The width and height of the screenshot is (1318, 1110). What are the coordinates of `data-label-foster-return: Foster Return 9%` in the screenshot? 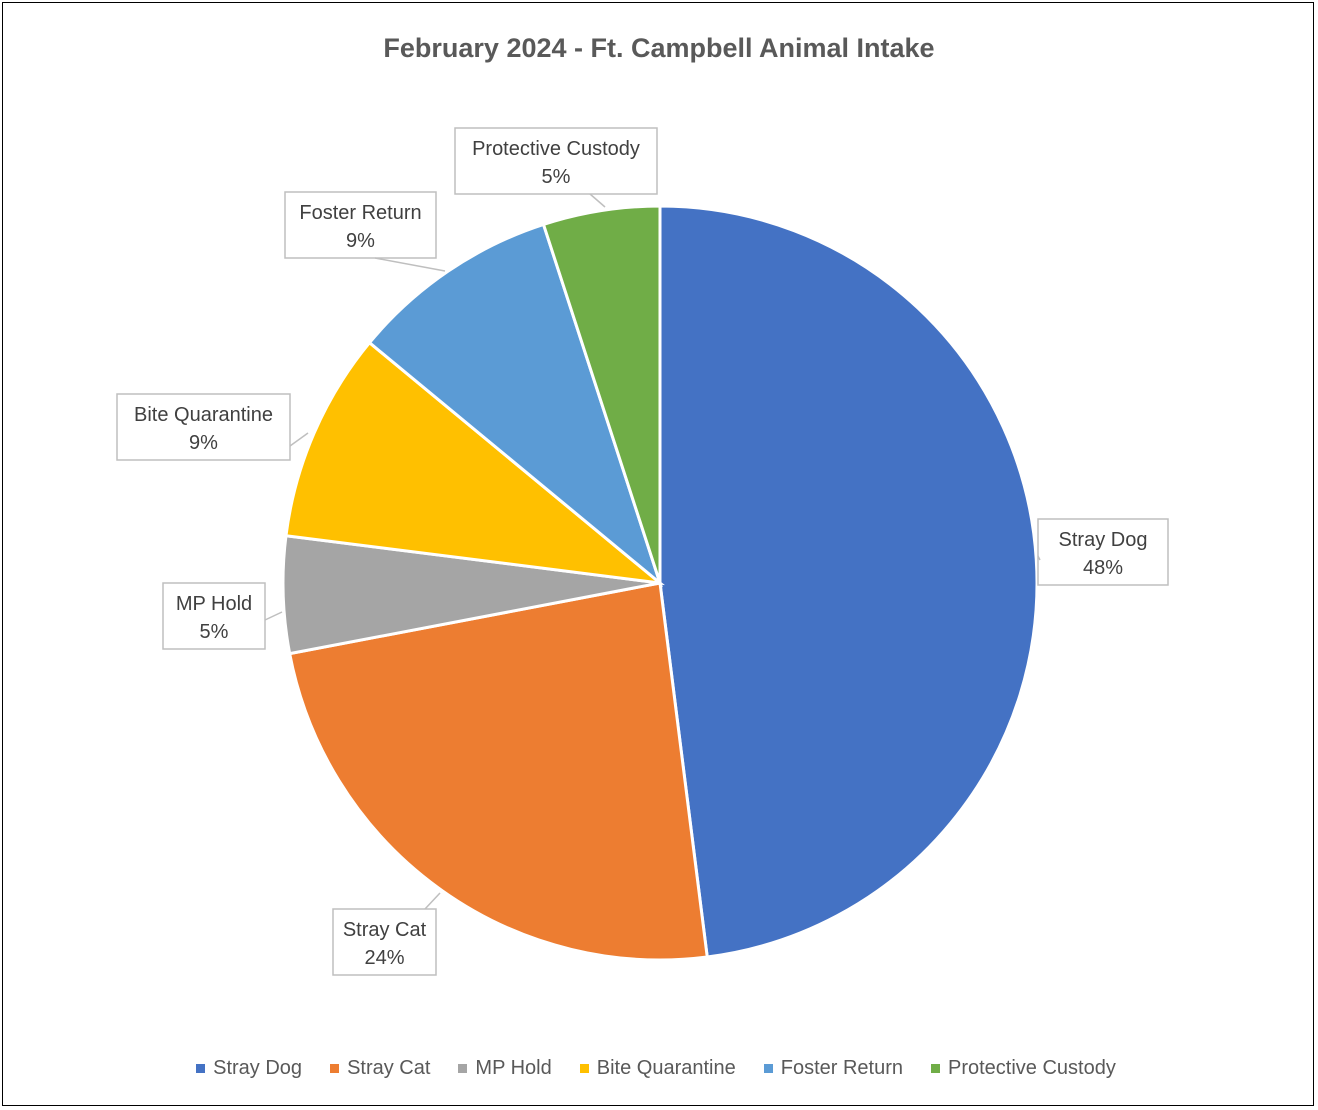 It's located at (365, 231).